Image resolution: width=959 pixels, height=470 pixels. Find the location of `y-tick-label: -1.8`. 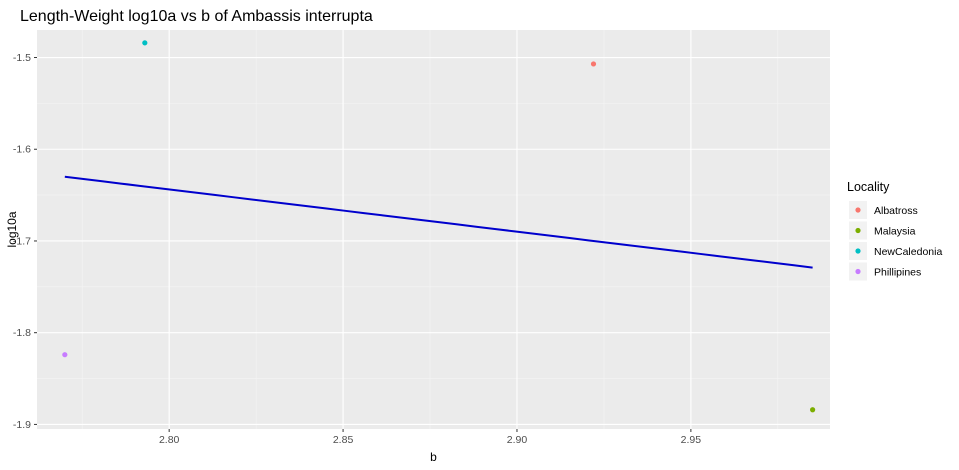

y-tick-label: -1.8 is located at coordinates (22, 333).